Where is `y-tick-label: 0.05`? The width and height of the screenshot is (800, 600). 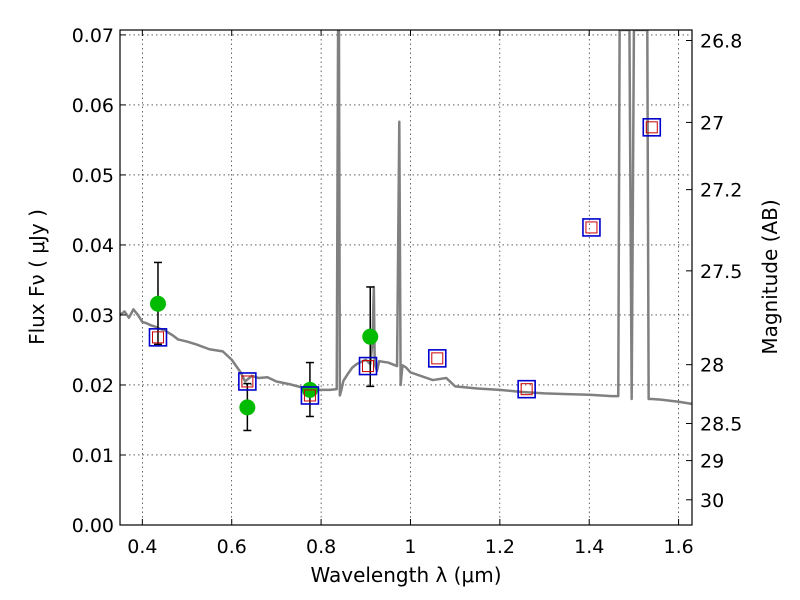
y-tick-label: 0.05 is located at coordinates (93, 176).